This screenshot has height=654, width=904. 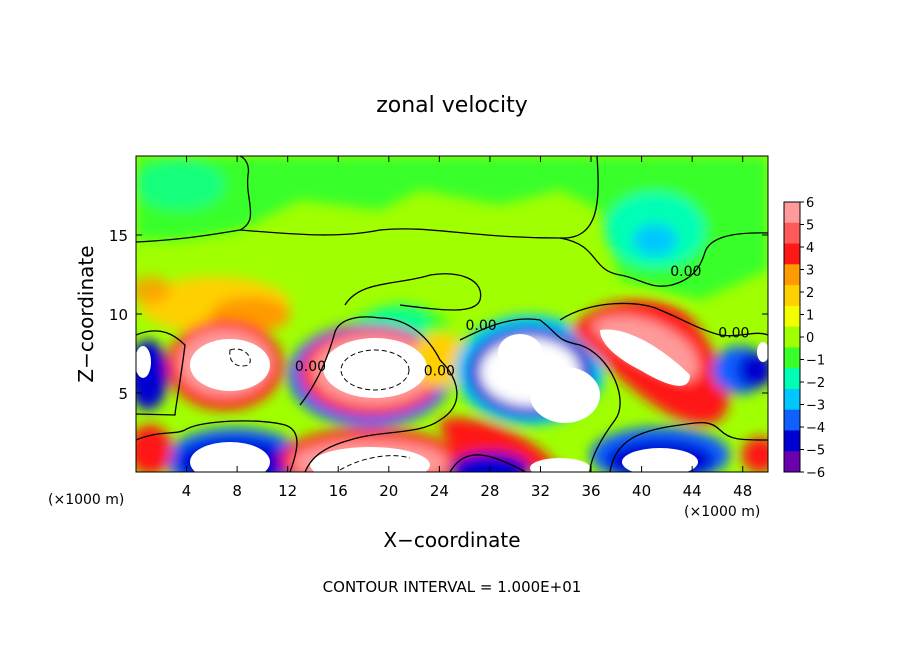 What do you see at coordinates (815, 383) in the screenshot?
I see `colorbar-label: −2` at bounding box center [815, 383].